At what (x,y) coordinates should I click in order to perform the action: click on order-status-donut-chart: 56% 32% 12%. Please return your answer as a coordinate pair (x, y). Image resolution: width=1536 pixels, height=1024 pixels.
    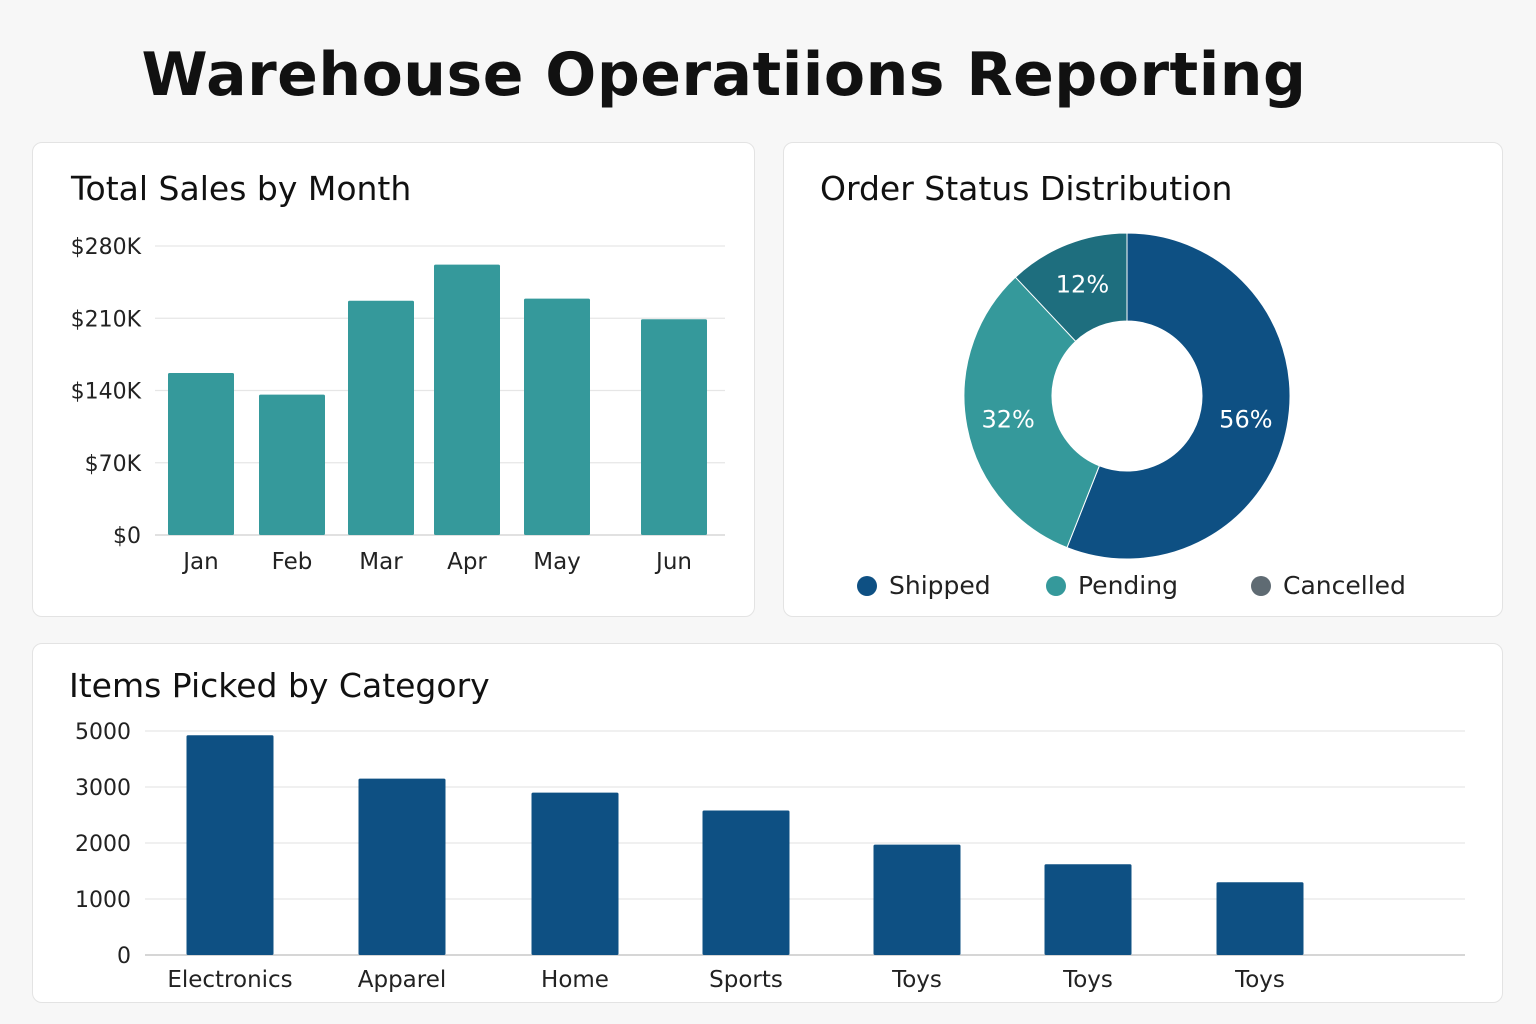
    Looking at the image, I should click on (1127, 396).